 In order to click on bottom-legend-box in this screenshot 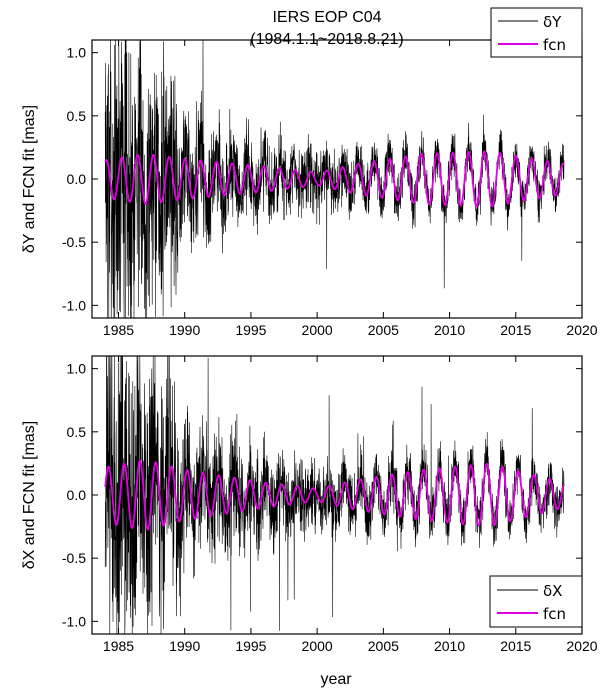, I will do `click(536, 601)`.